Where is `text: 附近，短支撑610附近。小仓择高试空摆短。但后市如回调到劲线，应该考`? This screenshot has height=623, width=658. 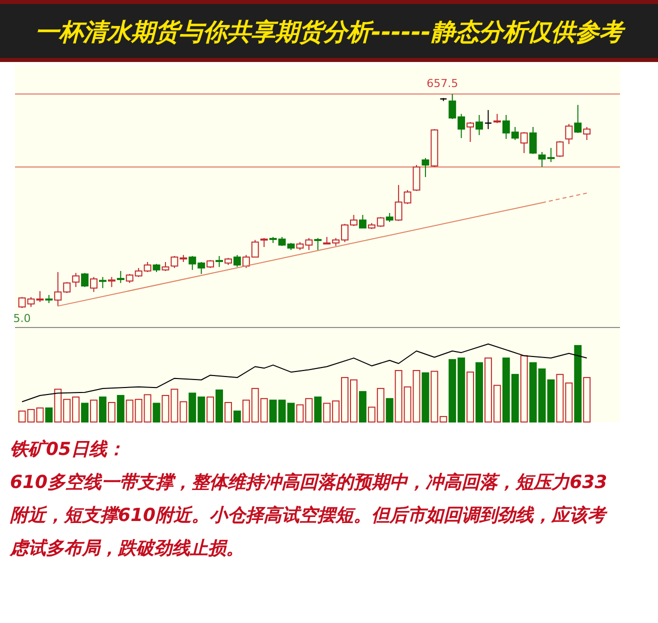
text: 附近，短支撑610附近。小仓择高试空摆短。但后市如回调到劲线，应该考 is located at coordinates (309, 515).